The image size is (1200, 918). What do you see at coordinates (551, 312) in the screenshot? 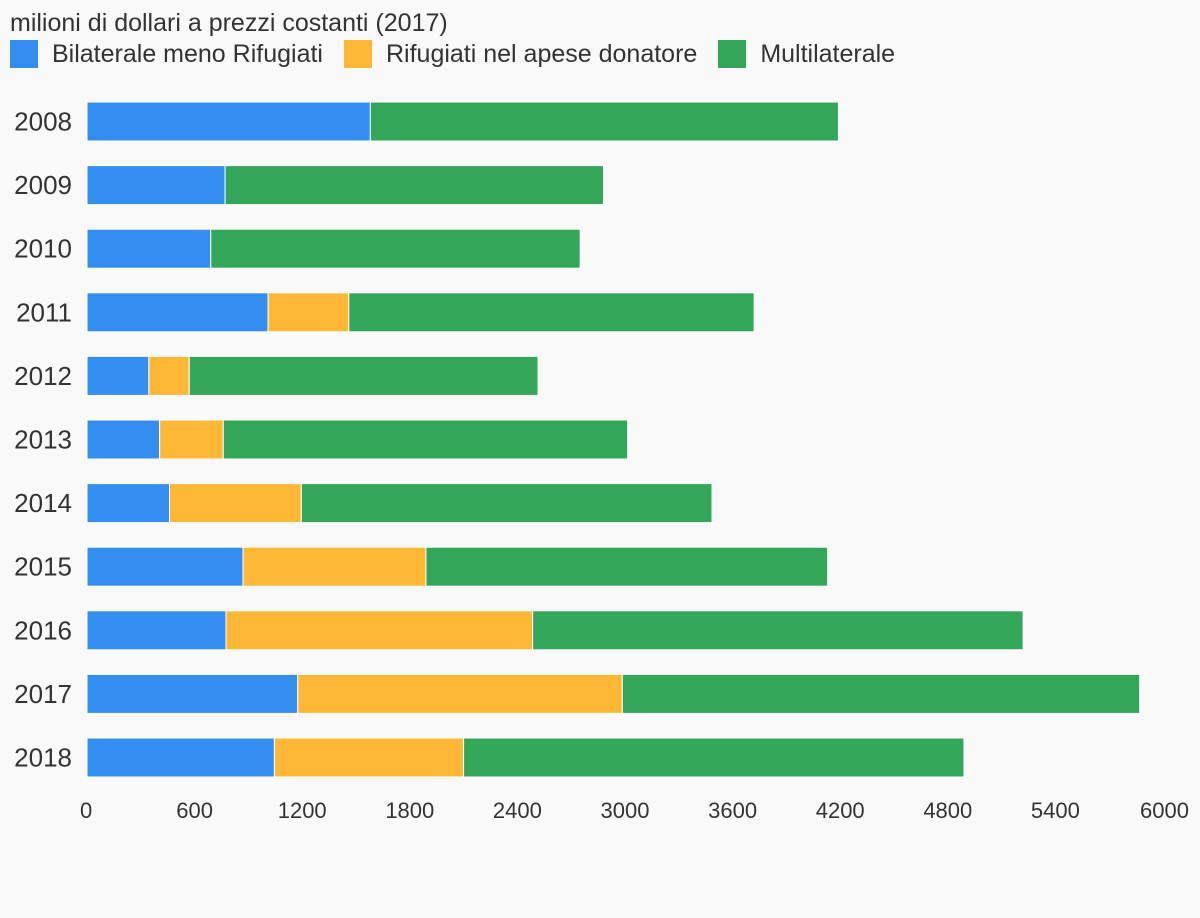
I see `bar-multilaterale-2011` at bounding box center [551, 312].